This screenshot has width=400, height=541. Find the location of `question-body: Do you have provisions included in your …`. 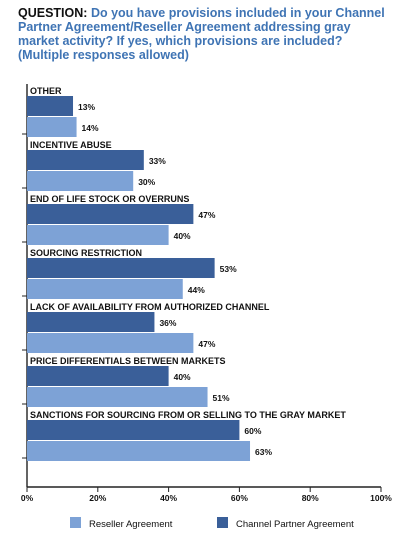

question-body: Do you have provisions included in your … is located at coordinates (201, 27).